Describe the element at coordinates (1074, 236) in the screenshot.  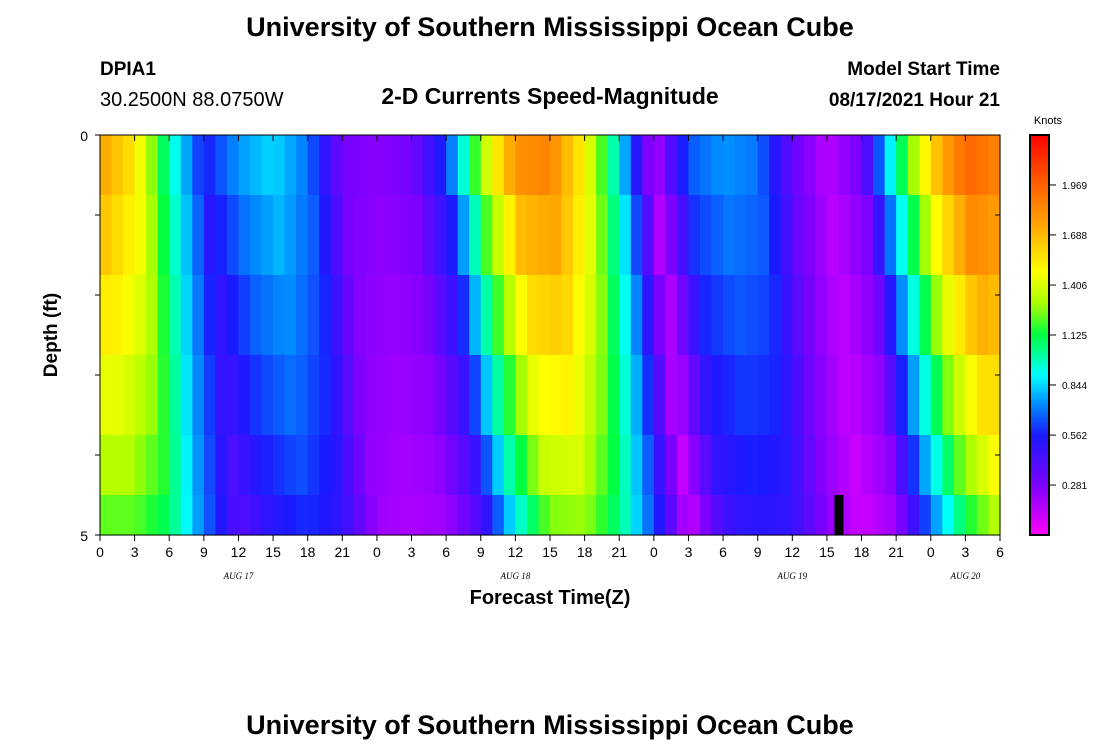
I see `colorbar-tick-label: 1.688` at that location.